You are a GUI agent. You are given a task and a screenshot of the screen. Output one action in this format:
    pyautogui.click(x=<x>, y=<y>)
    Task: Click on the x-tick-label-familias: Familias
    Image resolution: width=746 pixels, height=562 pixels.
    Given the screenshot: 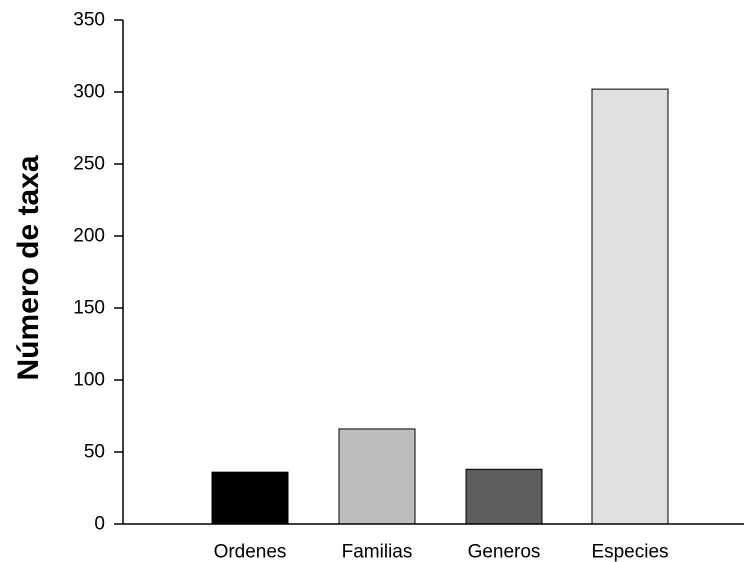 What is the action you would take?
    pyautogui.click(x=377, y=552)
    